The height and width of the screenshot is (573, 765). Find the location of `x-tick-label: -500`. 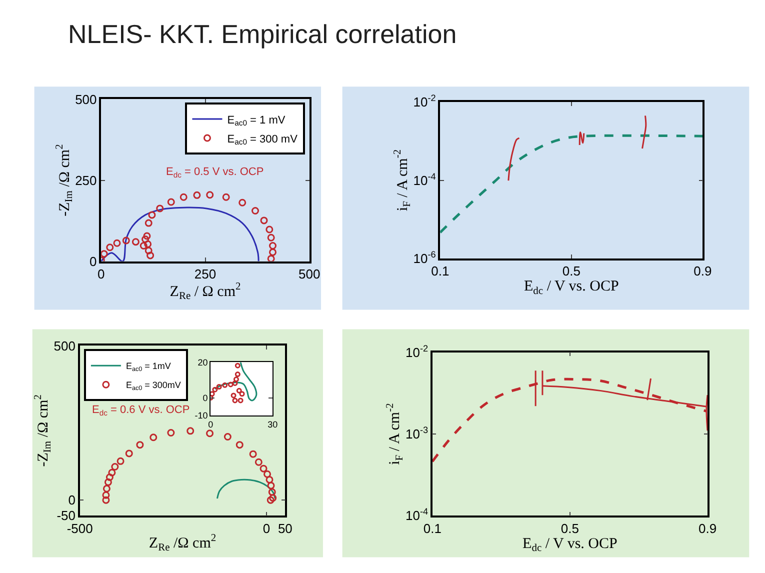

x-tick-label: -500 is located at coordinates (79, 528).